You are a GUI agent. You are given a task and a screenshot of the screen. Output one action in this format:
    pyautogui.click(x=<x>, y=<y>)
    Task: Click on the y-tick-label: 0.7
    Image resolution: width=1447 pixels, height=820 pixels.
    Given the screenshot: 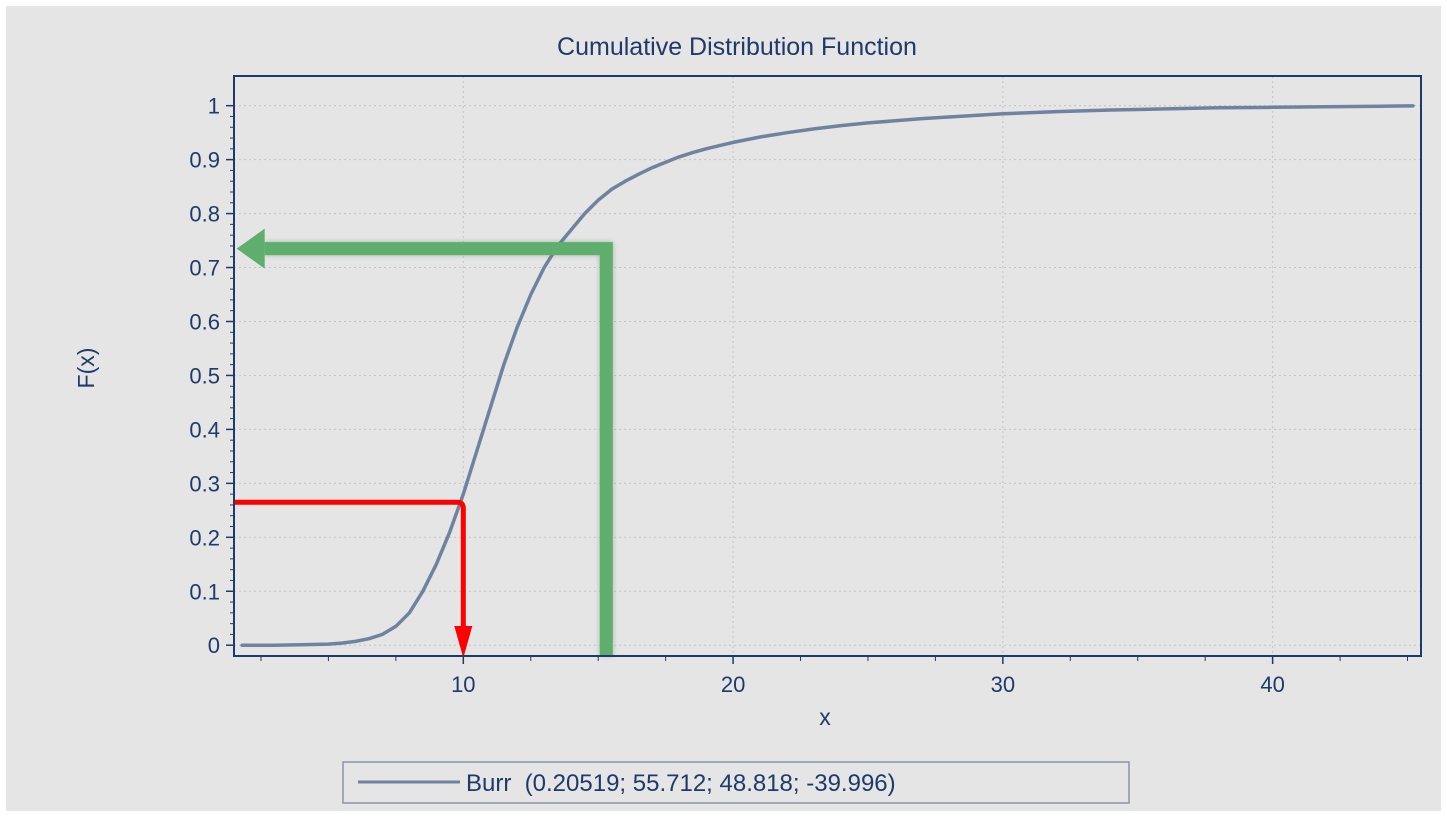 What is the action you would take?
    pyautogui.click(x=204, y=268)
    